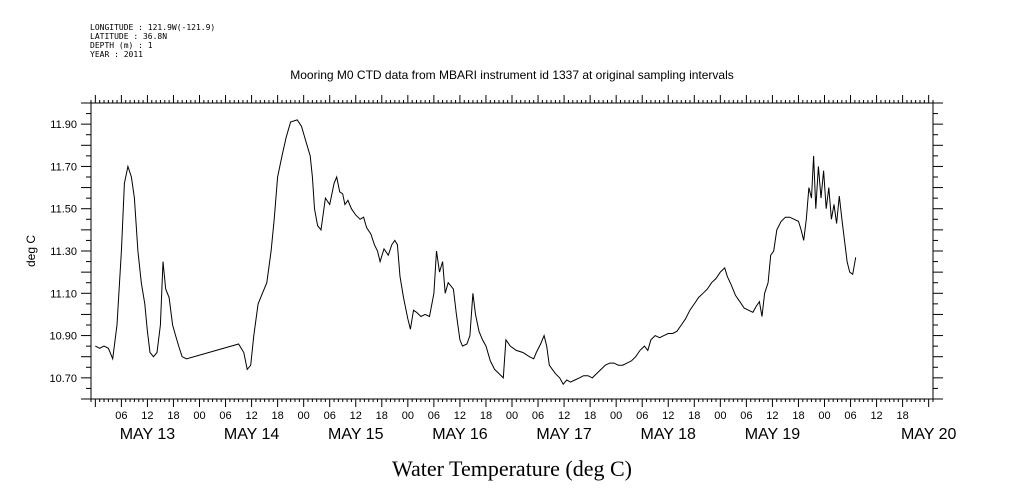 Image resolution: width=1009 pixels, height=504 pixels. What do you see at coordinates (63, 337) in the screenshot?
I see `y-tick-label: 10.90` at bounding box center [63, 337].